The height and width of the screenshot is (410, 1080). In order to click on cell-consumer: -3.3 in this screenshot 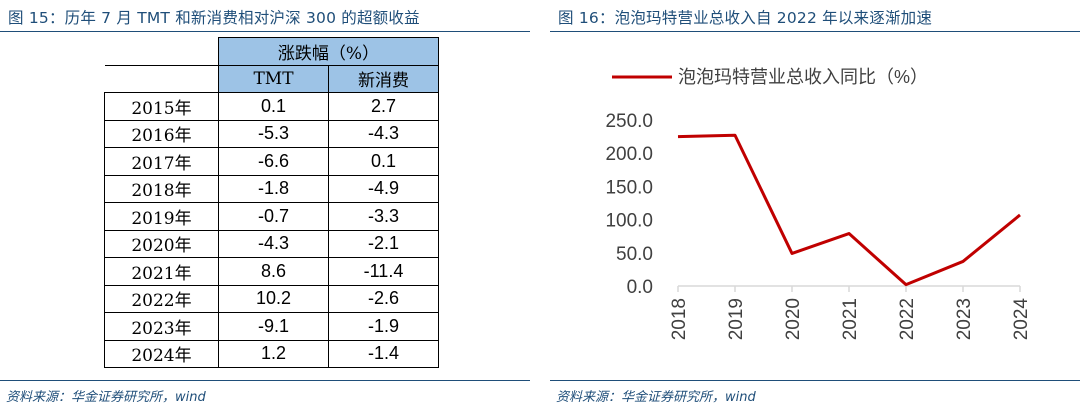, I will do `click(383, 216)`.